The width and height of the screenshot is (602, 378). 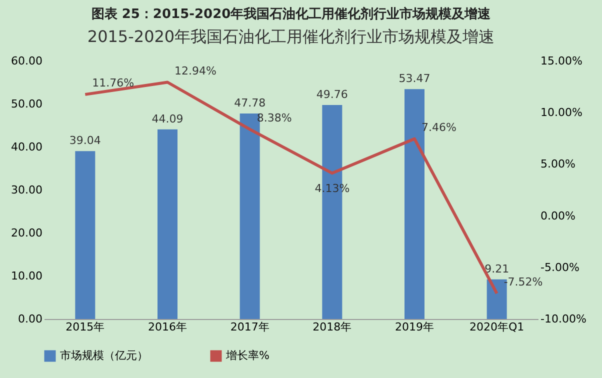 I want to click on y-tick-label: 60.00, so click(x=26, y=61).